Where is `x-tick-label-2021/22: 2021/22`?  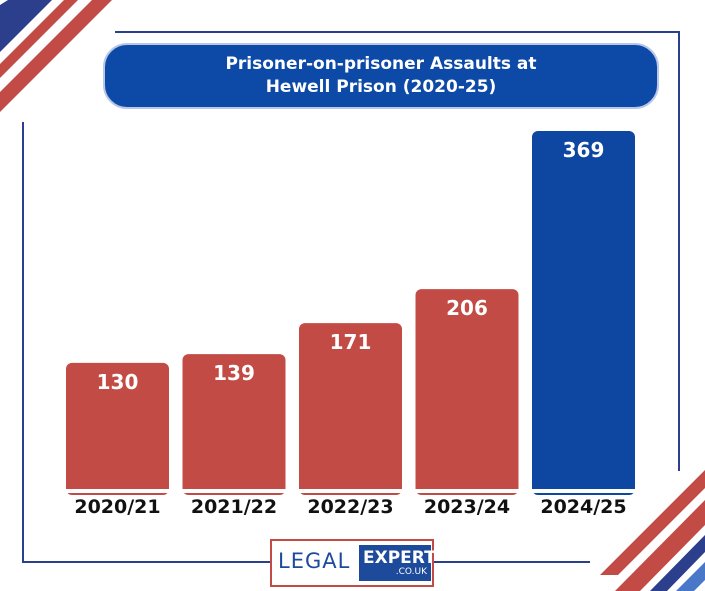
x-tick-label-2021/22: 2021/22 is located at coordinates (234, 507).